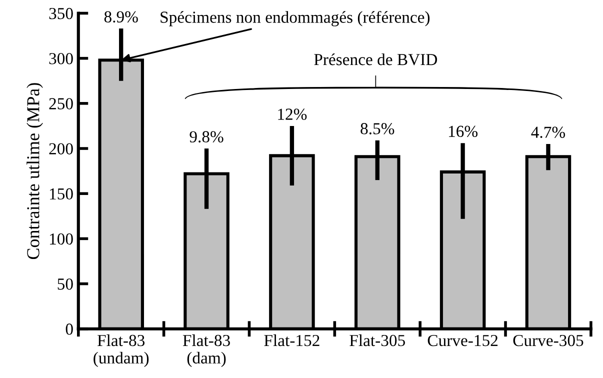 The height and width of the screenshot is (378, 603). Describe the element at coordinates (121, 17) in the screenshot. I see `annotation: 8.9%` at that location.